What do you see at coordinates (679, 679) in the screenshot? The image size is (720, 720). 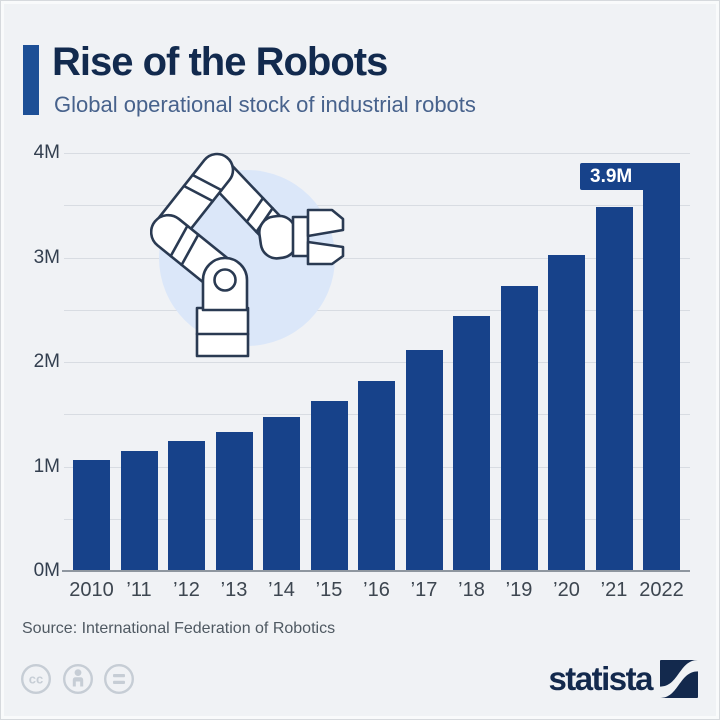 I see `statista-swoosh-logo` at bounding box center [679, 679].